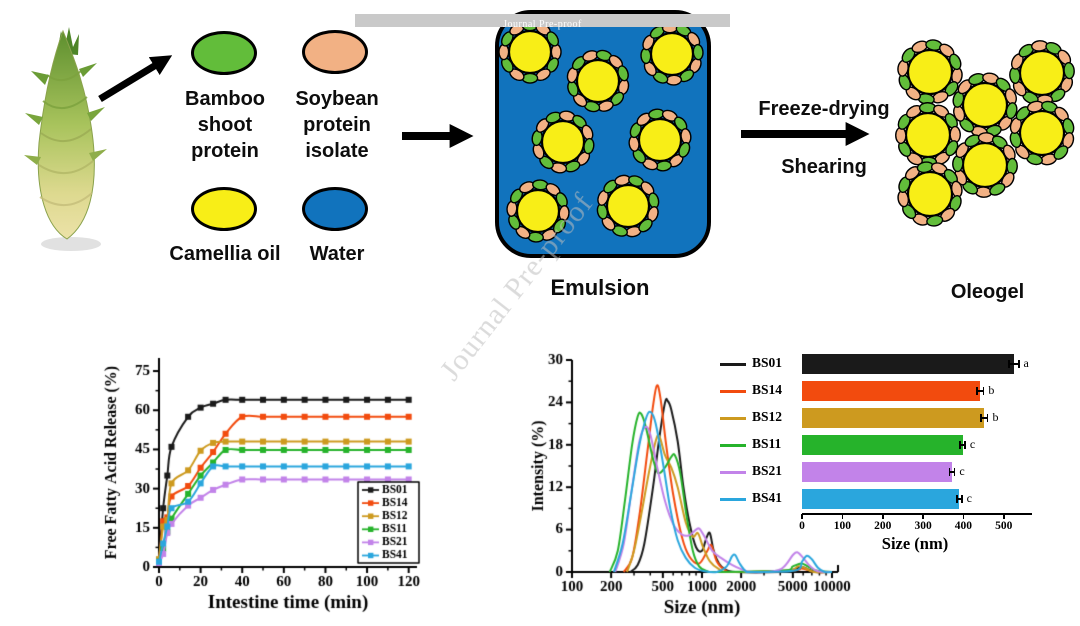 This screenshot has height=626, width=1080. What do you see at coordinates (767, 470) in the screenshot?
I see `legend-label-BS21: BS21` at bounding box center [767, 470].